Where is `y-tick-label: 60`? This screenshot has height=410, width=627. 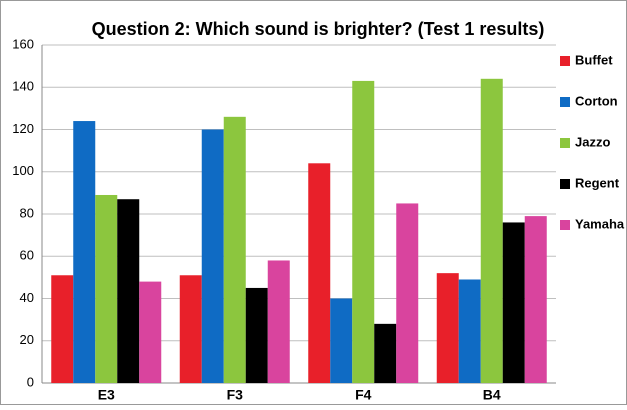
y-tick-label: 60 is located at coordinates (27, 255).